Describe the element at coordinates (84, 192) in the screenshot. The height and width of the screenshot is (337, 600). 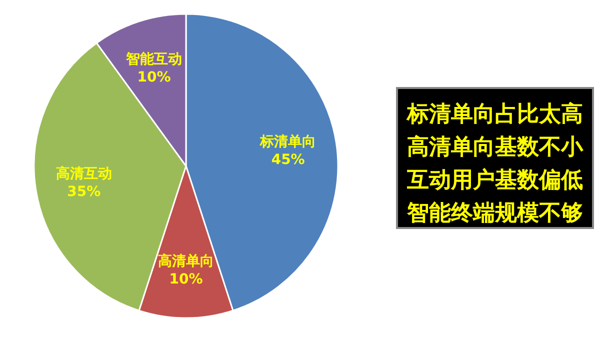
I see `data-label: 35%` at that location.